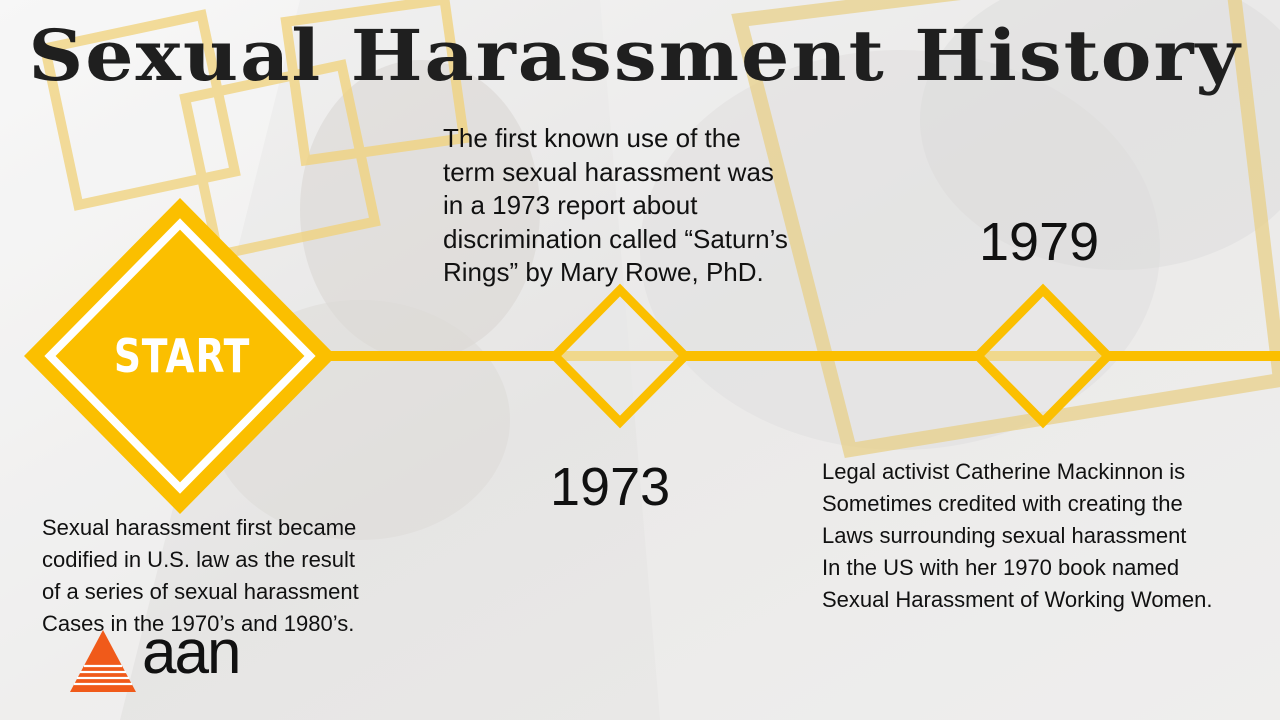  Describe the element at coordinates (1004, 471) in the screenshot. I see `text-line: Legal activist Catherine Mackinnon is` at that location.